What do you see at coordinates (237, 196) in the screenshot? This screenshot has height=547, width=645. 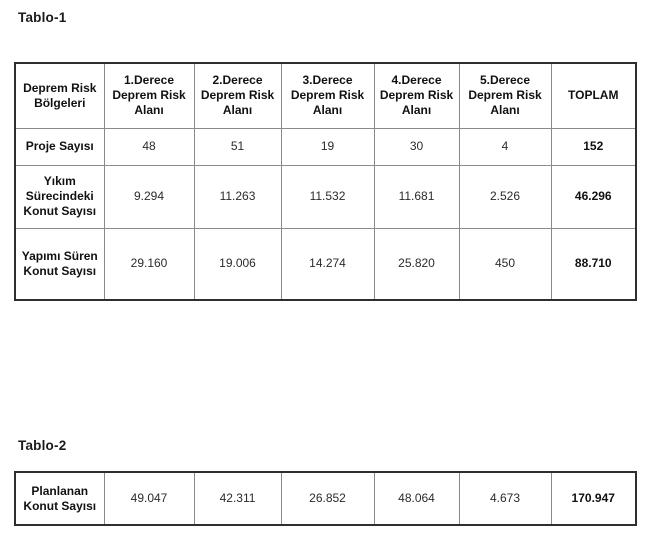 I see `cell-value: 11.263` at bounding box center [237, 196].